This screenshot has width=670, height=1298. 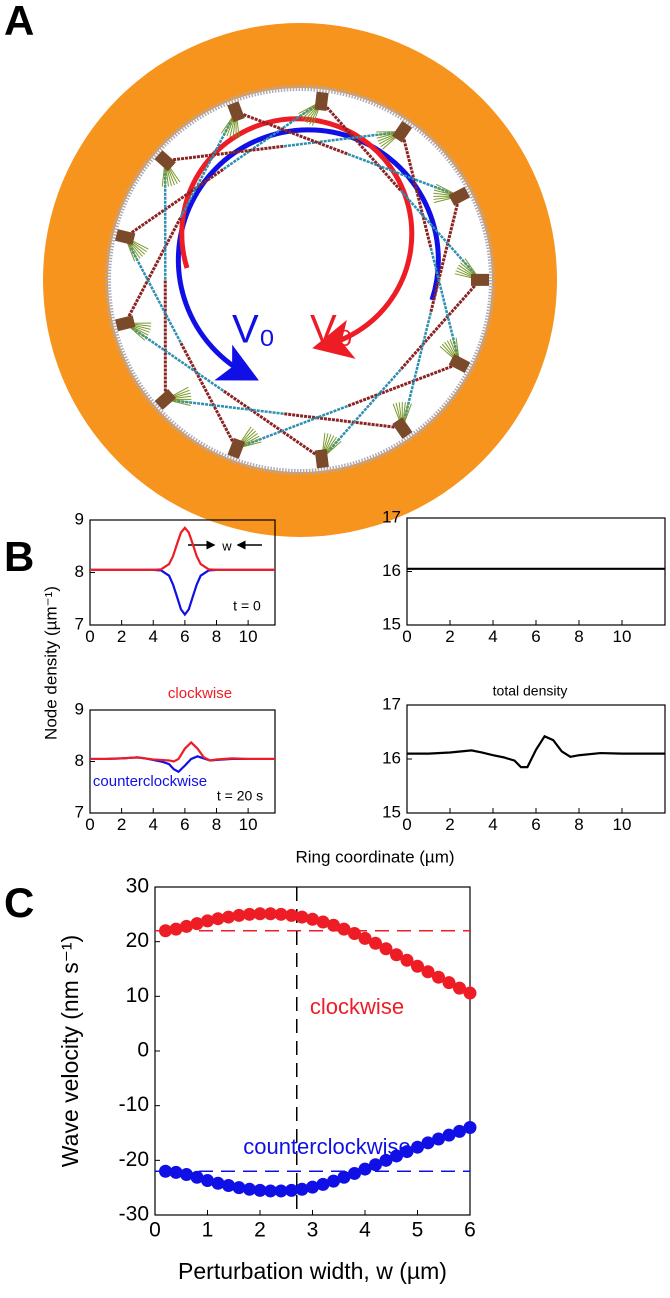 I want to click on y-tick-label: -30, so click(x=134, y=1214).